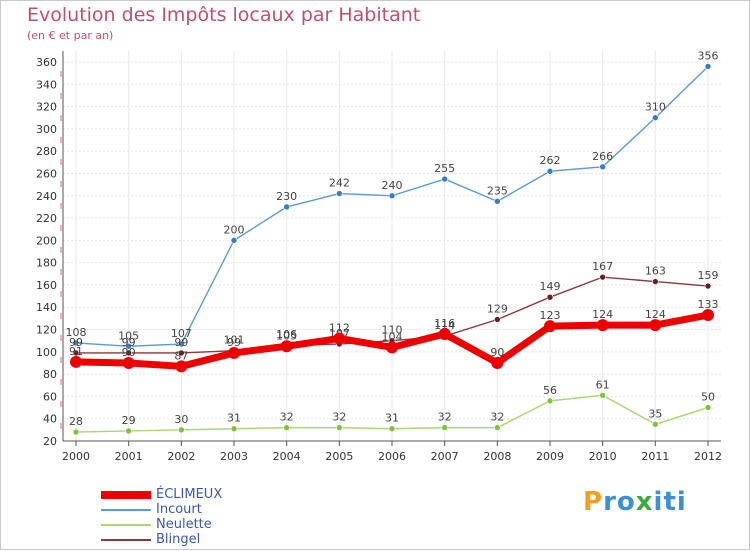 Image resolution: width=750 pixels, height=551 pixels. What do you see at coordinates (178, 539) in the screenshot?
I see `legend-label-blingel: Blingel` at bounding box center [178, 539].